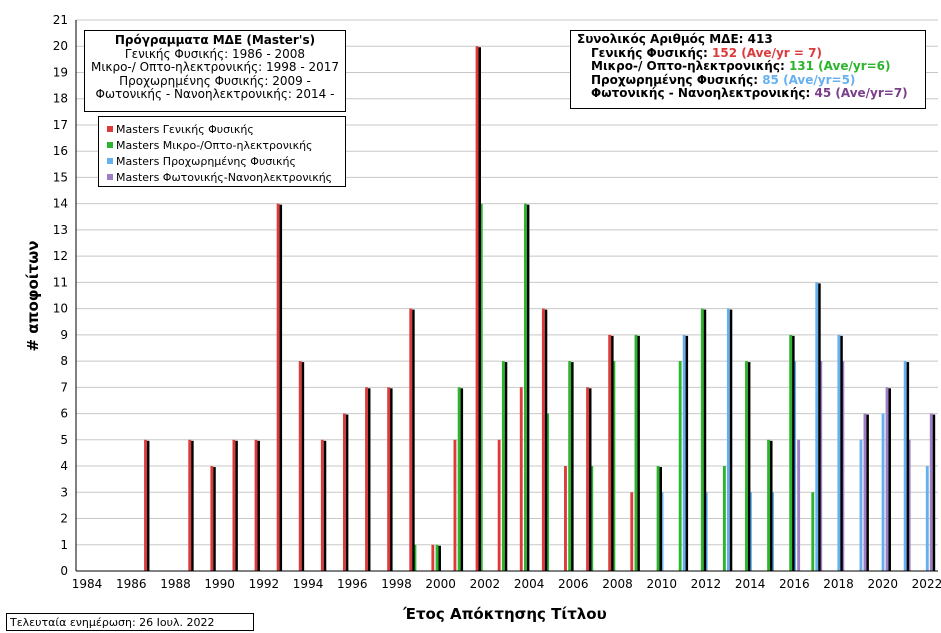 Image resolution: width=941 pixels, height=633 pixels. I want to click on x-tick-label: 2004, so click(529, 584).